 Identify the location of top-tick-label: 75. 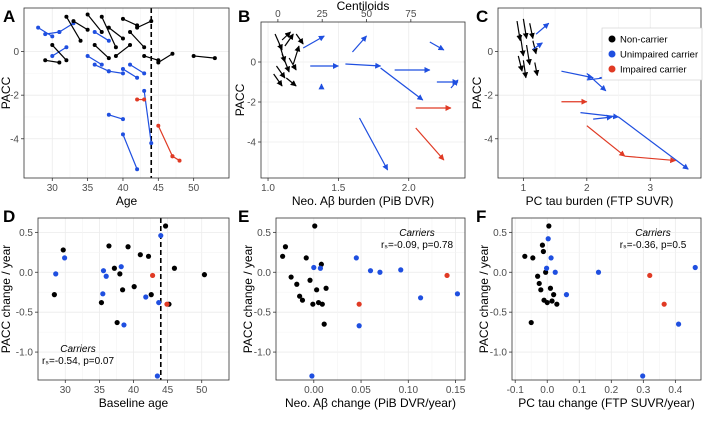
(411, 14).